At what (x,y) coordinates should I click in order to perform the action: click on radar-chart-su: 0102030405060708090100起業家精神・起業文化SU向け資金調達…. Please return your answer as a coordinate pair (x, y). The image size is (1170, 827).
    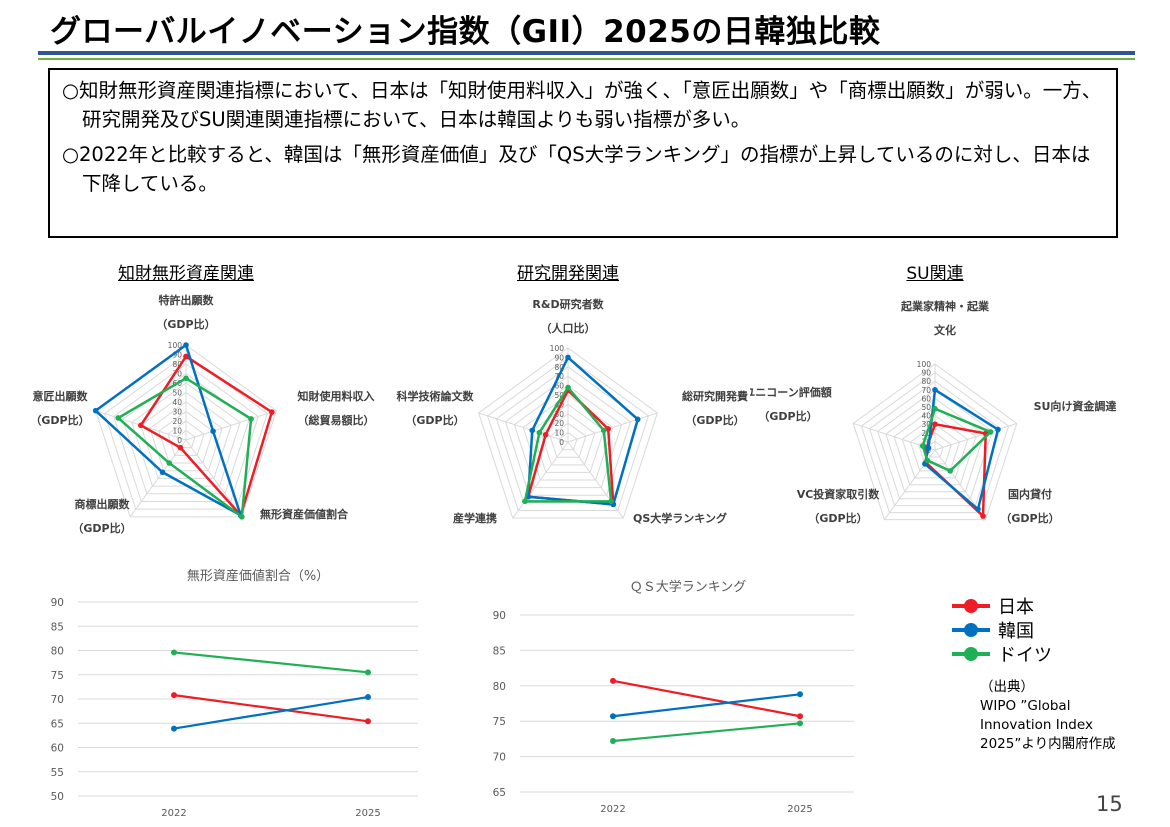
    Looking at the image, I should click on (933, 412).